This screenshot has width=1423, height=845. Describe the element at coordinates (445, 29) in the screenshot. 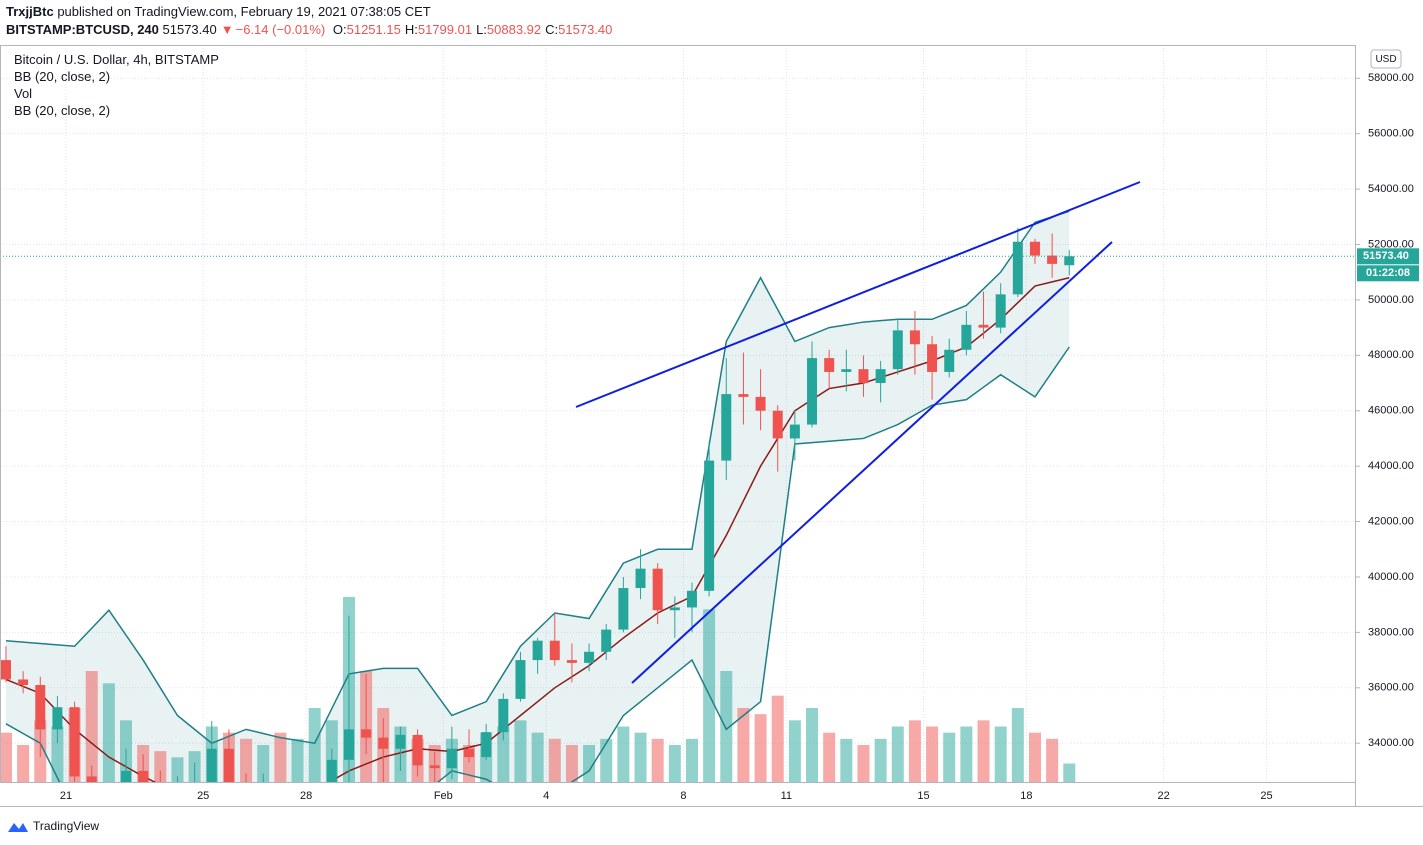

I see `ohlc-value: 51799.01` at that location.